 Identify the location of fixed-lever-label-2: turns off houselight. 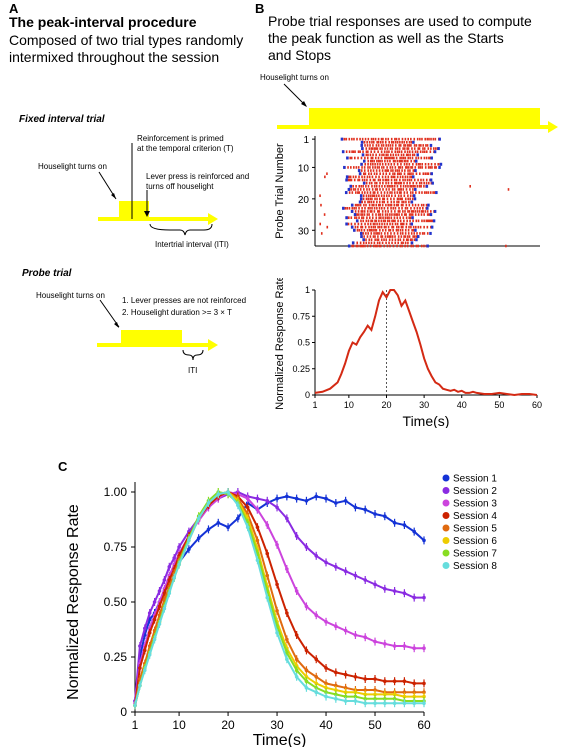
(180, 186).